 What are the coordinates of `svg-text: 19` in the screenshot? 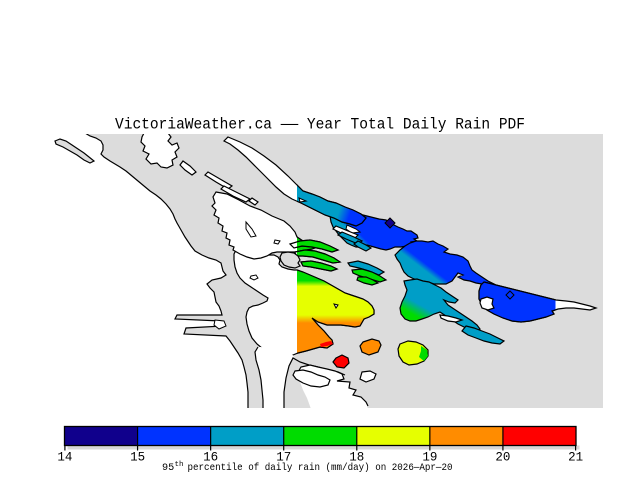 It's located at (429, 458).